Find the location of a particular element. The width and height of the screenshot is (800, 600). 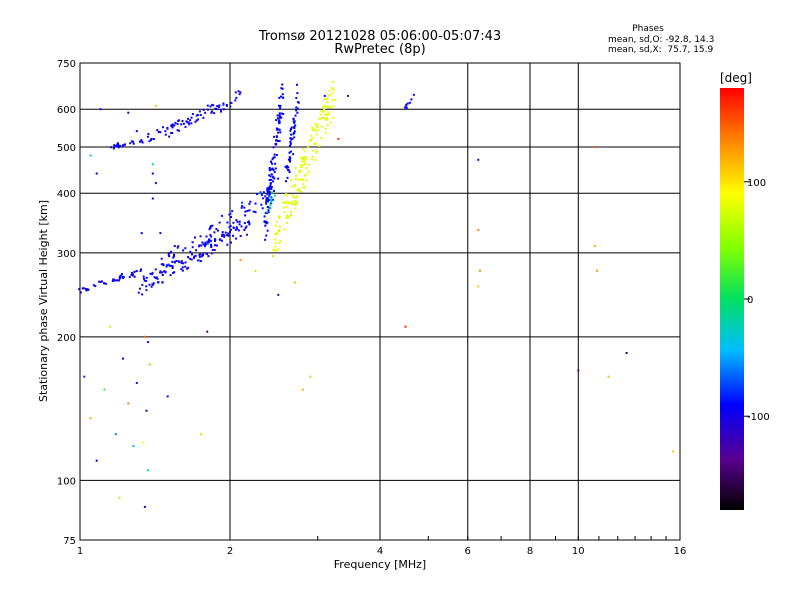

y-tick-label: 75 is located at coordinates (69, 541).